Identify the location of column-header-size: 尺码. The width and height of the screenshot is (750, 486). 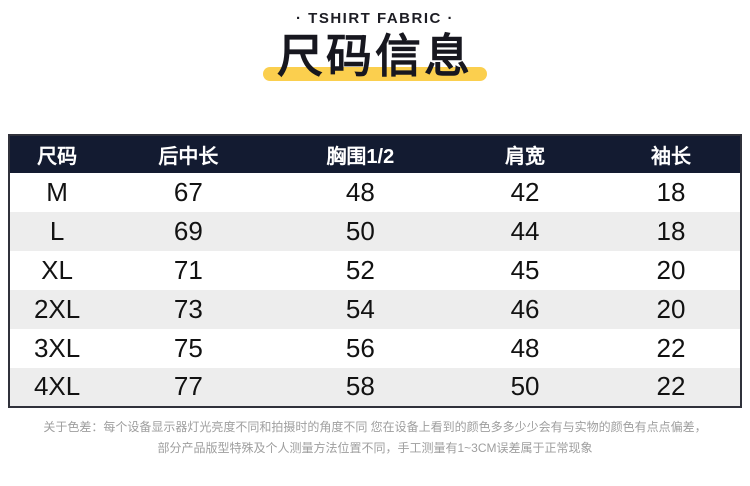
(57, 153).